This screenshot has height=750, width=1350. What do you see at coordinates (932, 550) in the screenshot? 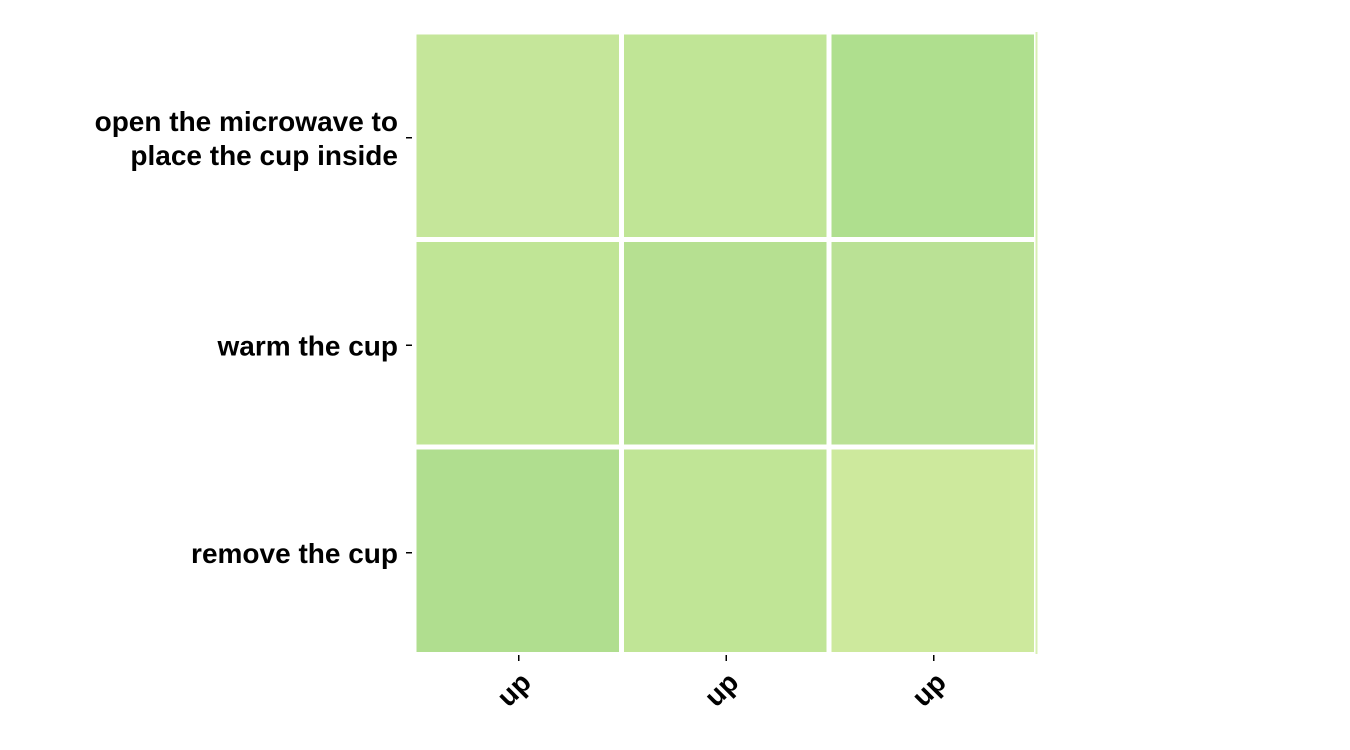
I see `heatmap-cell-r2-c2` at bounding box center [932, 550].